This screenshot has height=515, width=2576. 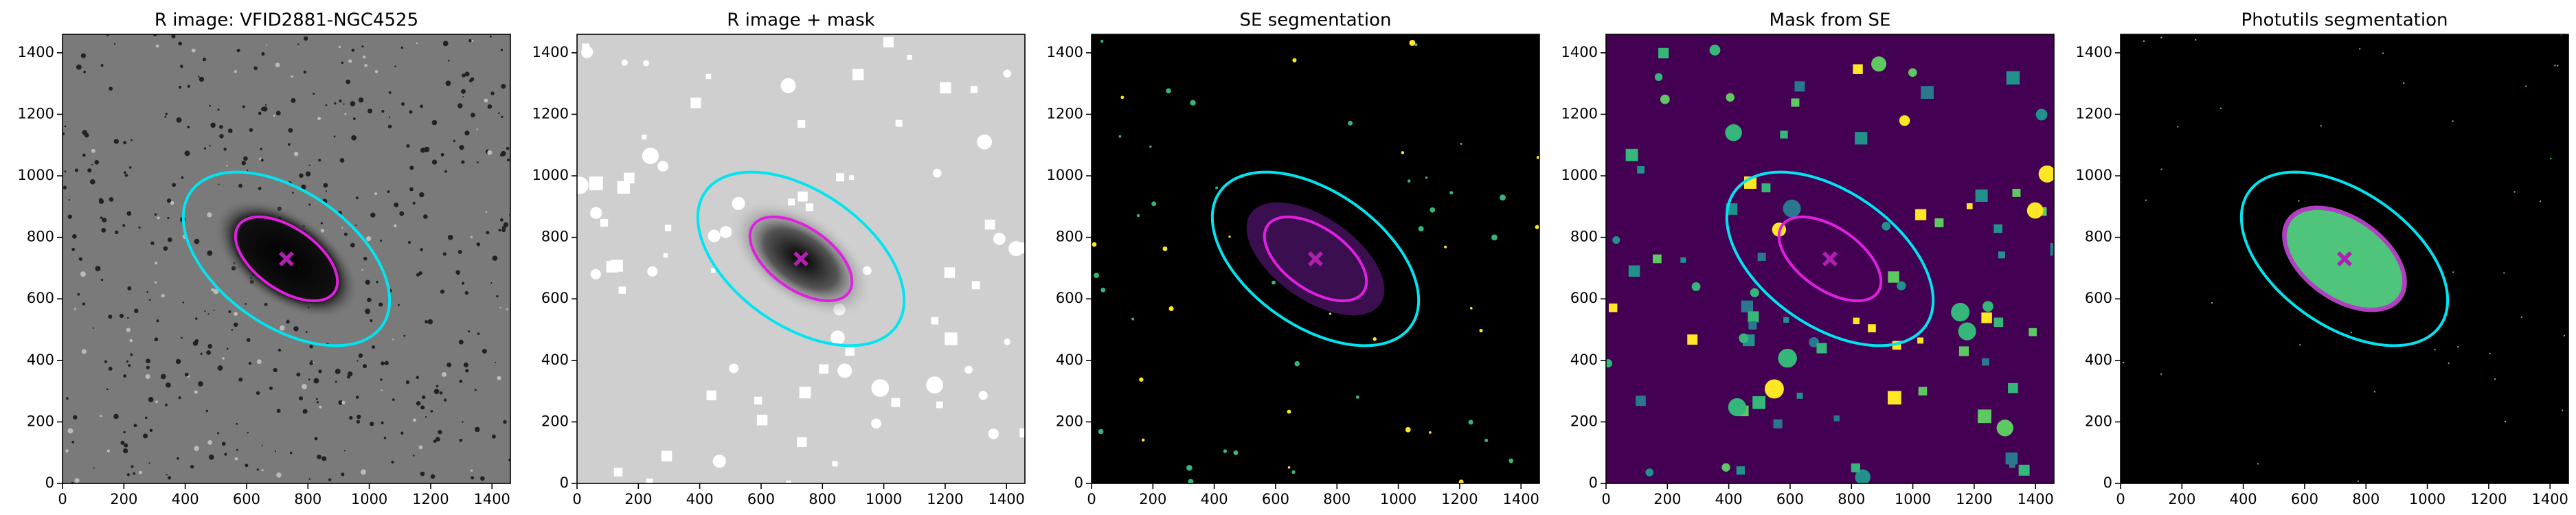 I want to click on y-tick-label: 400, so click(x=2098, y=360).